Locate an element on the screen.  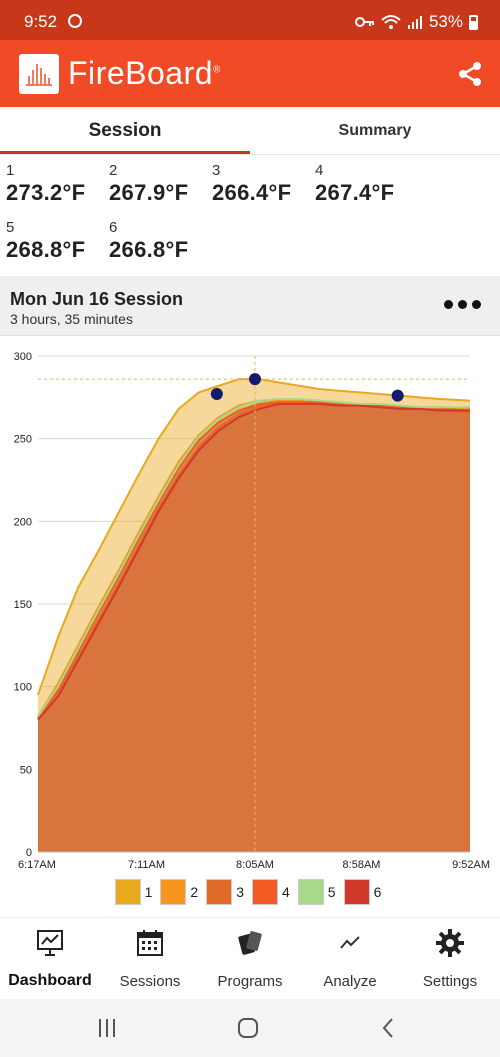
battery-percent: 53% is located at coordinates (445, 21).